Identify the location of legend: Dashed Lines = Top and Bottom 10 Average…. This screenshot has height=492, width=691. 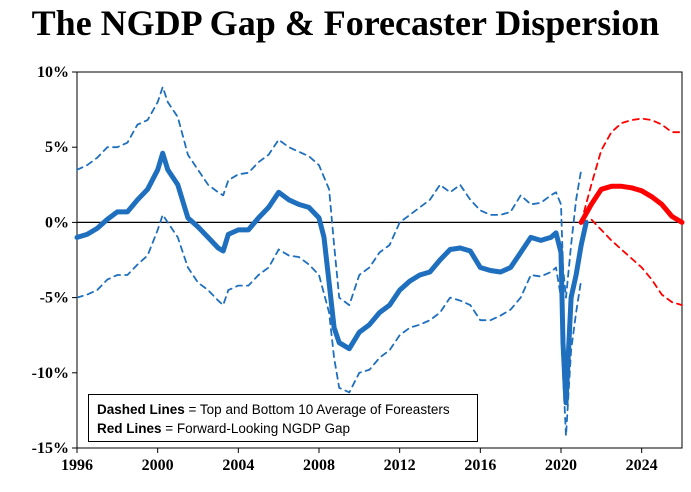
(283, 418).